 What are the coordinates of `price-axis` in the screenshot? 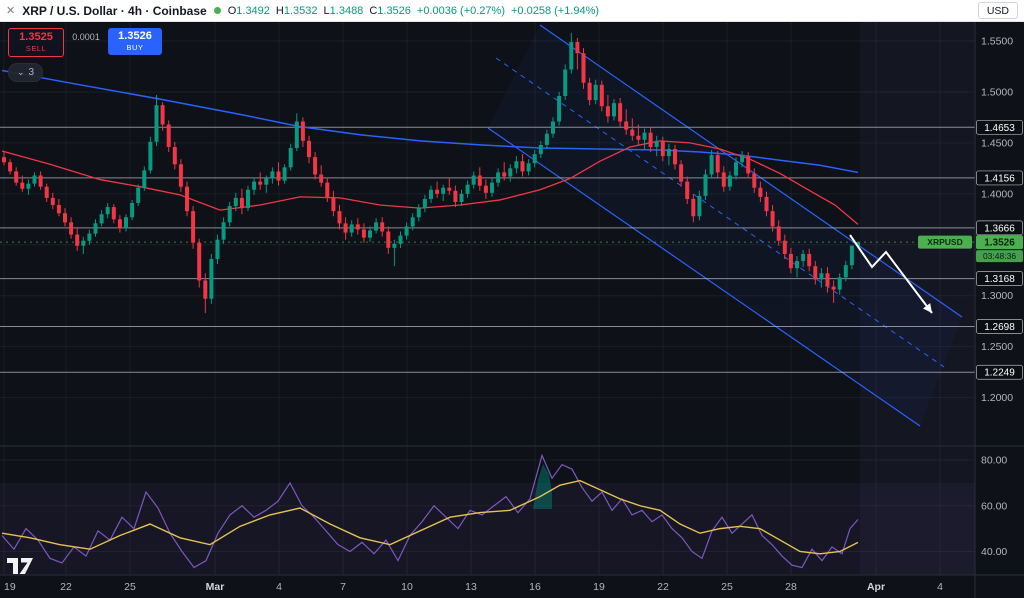 It's located at (999, 310).